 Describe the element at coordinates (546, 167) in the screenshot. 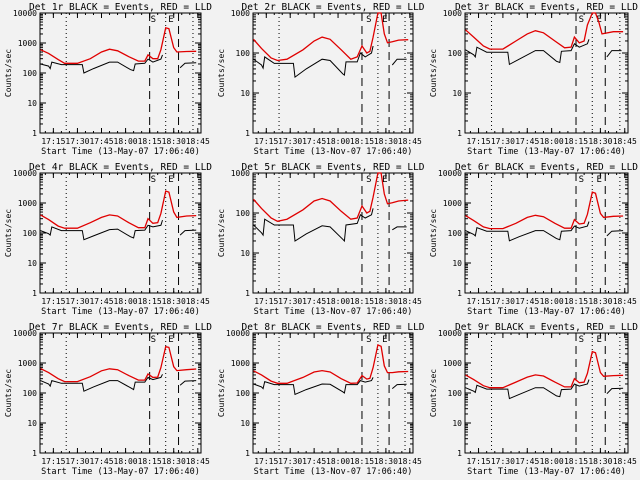

I see `chart-title: Det 6r BLACK = Events, RED = LLD` at that location.